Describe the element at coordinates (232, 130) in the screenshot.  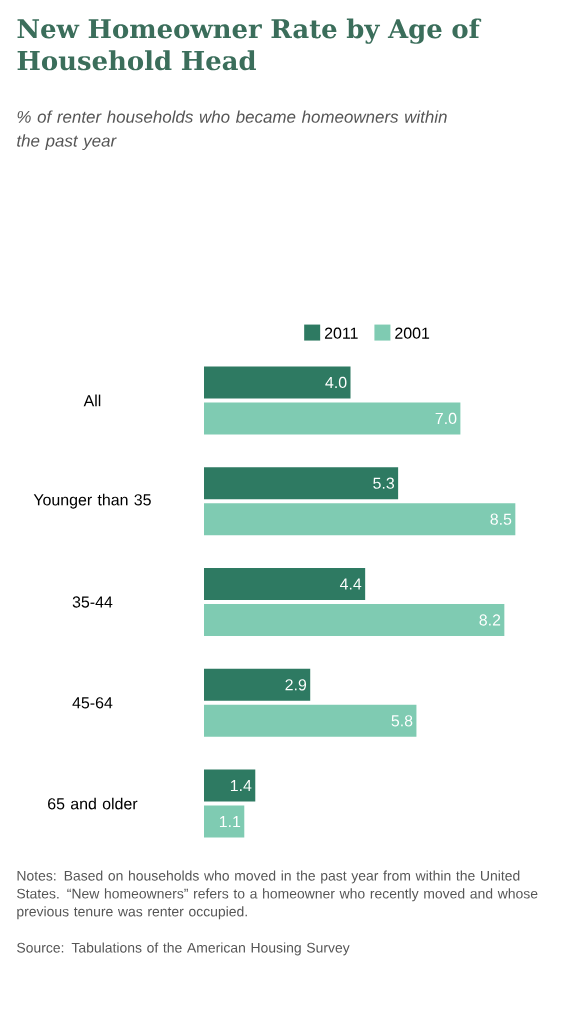
I see `chart-subtitle: % of renter households who became homeowners within the past year` at that location.